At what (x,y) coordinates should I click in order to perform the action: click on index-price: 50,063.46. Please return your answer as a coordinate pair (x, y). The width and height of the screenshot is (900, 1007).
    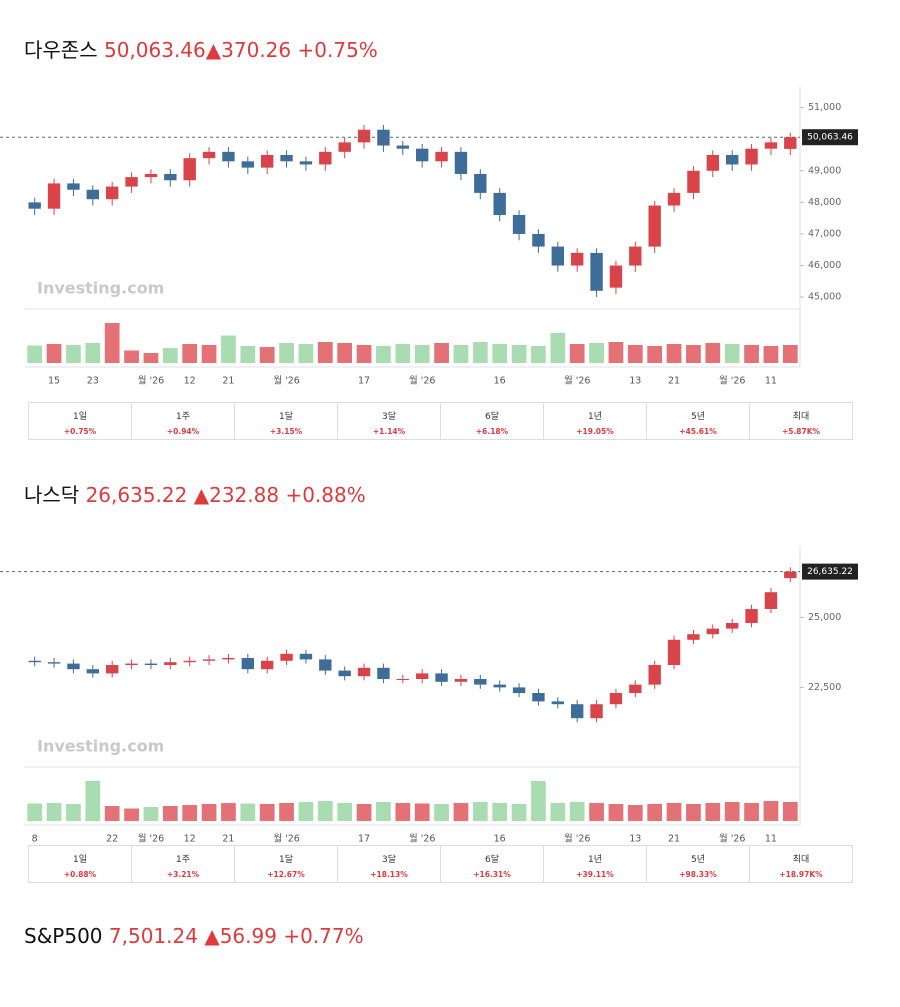
    Looking at the image, I should click on (154, 50).